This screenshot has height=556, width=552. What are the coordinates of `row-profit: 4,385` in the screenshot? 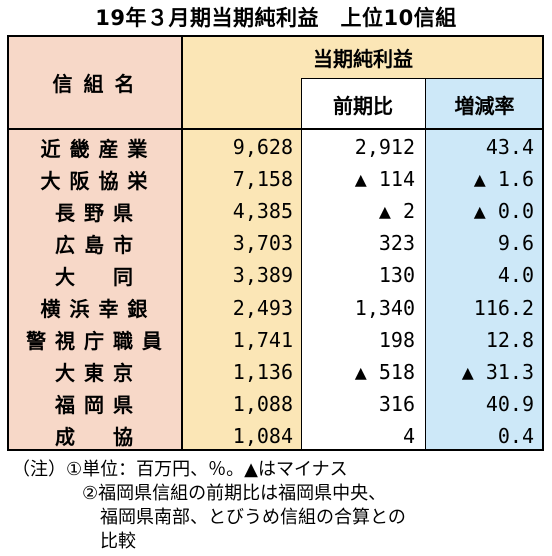 It's located at (262, 211).